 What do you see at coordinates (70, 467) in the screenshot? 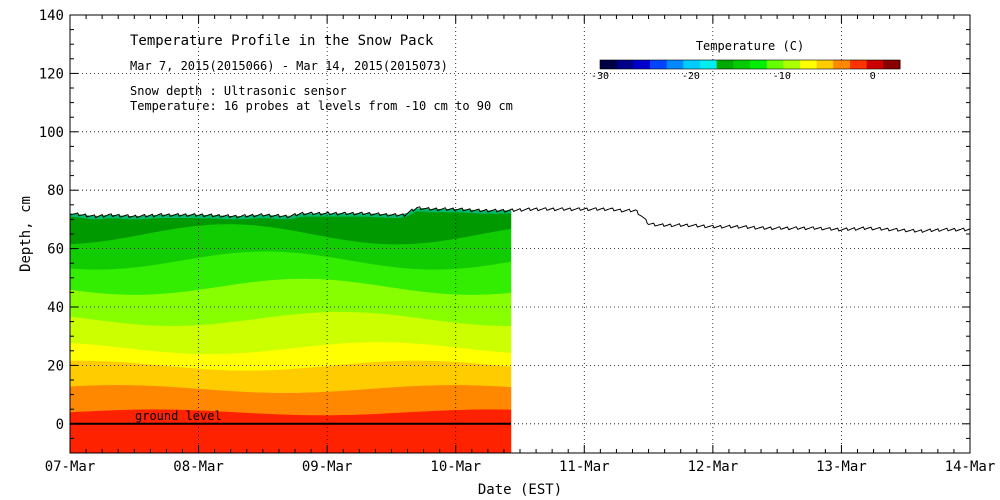
I see `x-tick-label: 07-Mar` at bounding box center [70, 467].